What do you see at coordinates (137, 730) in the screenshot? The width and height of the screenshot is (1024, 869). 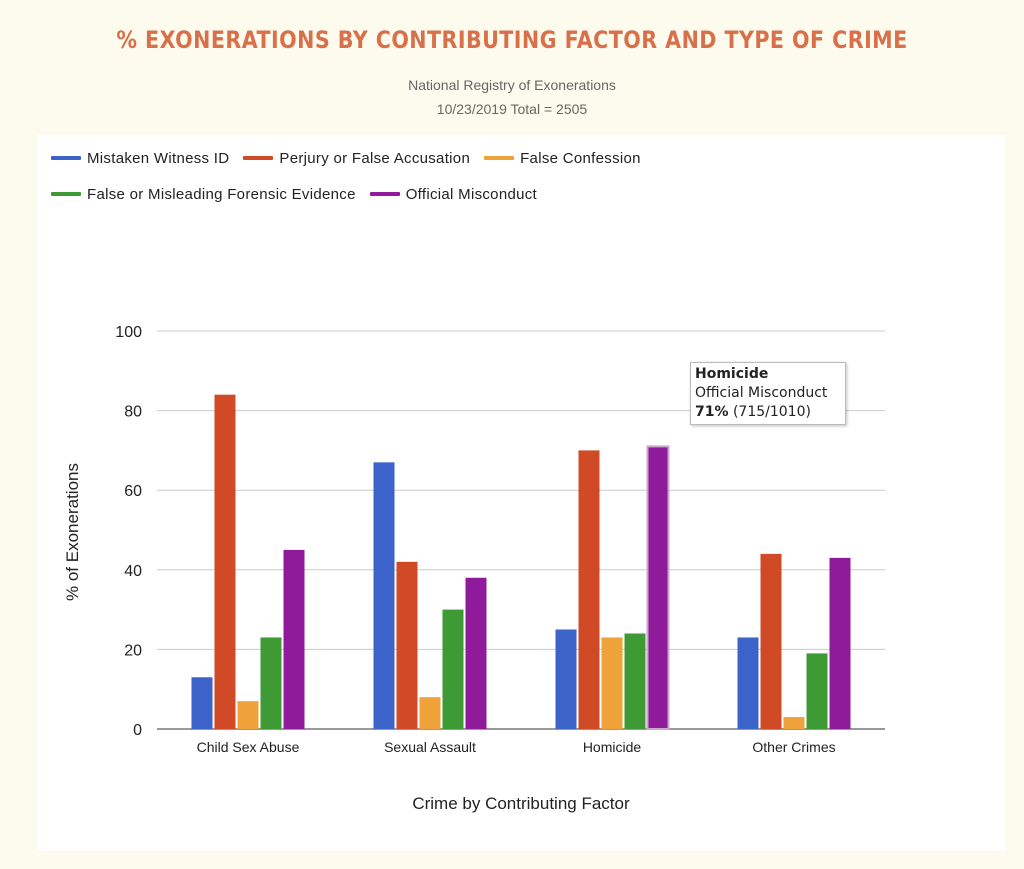 I see `y-tick-label: 0` at bounding box center [137, 730].